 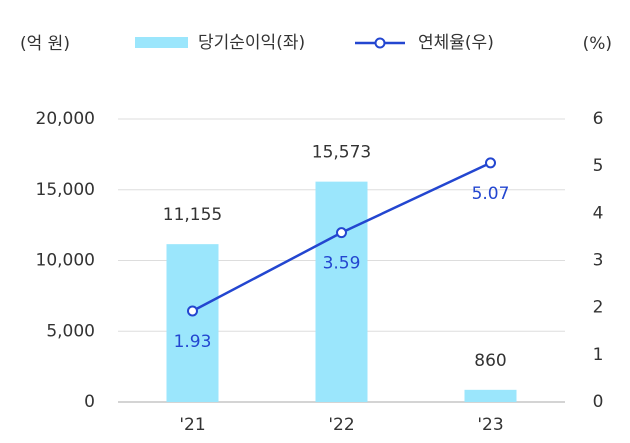 What do you see at coordinates (598, 119) in the screenshot?
I see `y2-tick-label: 6` at bounding box center [598, 119].